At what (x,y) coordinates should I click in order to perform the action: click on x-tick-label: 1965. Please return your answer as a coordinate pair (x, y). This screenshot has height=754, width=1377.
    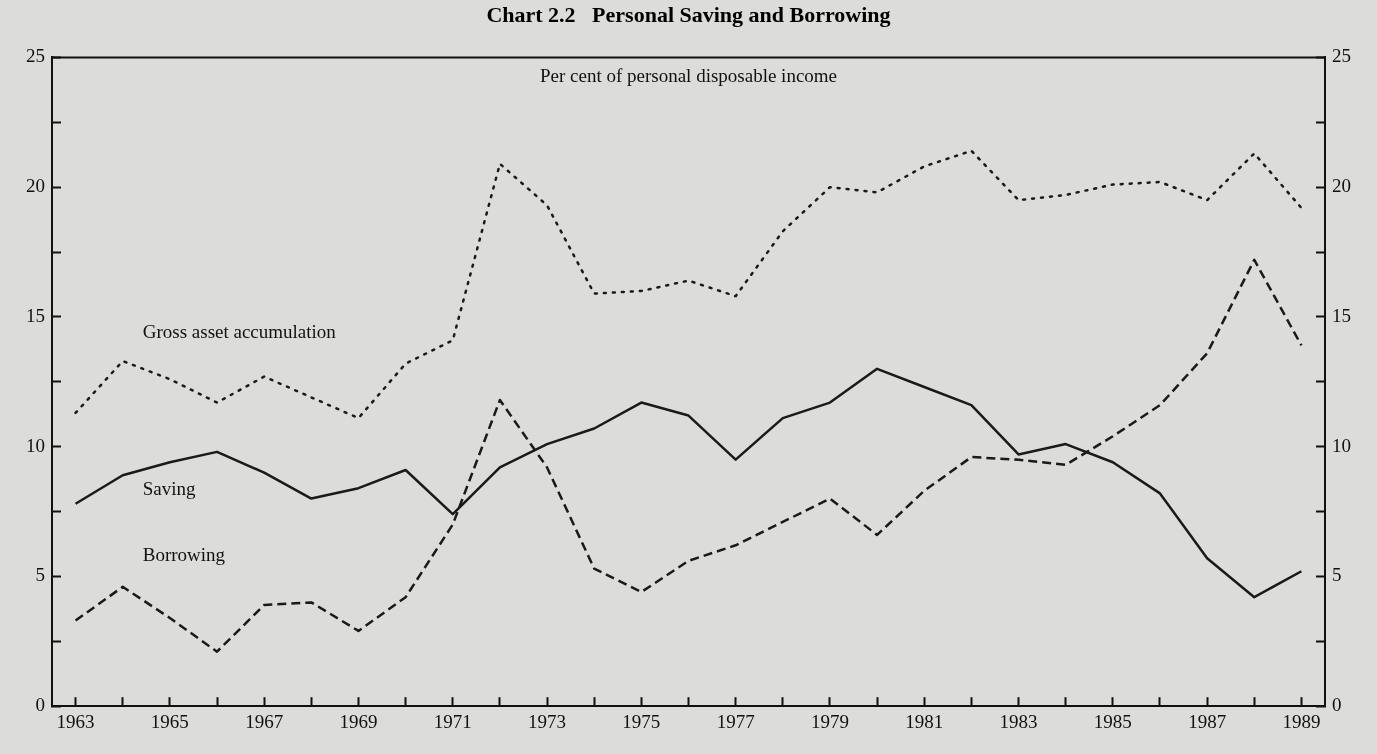
    Looking at the image, I should click on (169, 721).